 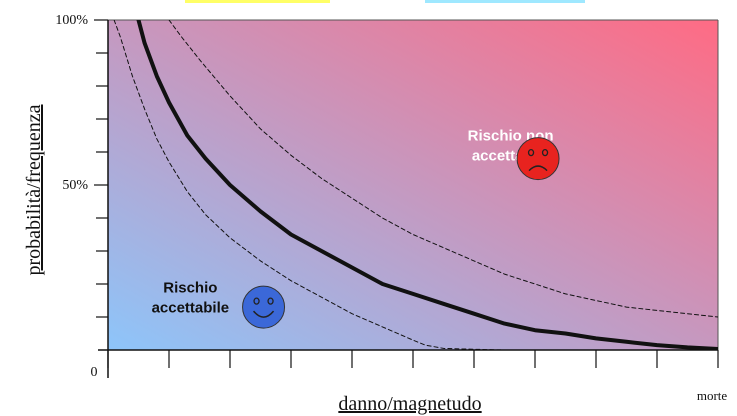 What do you see at coordinates (190, 288) in the screenshot?
I see `acceptable-label-line: Rischio` at bounding box center [190, 288].